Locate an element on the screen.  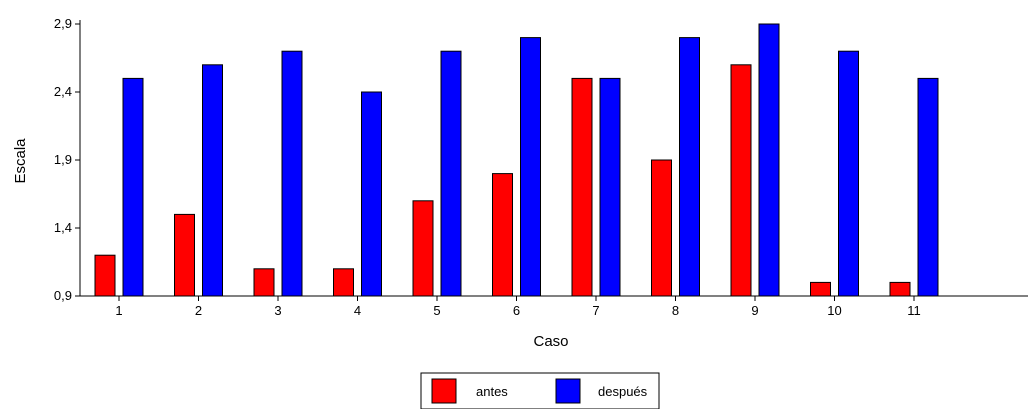
legend-swatch-despues is located at coordinates (568, 391).